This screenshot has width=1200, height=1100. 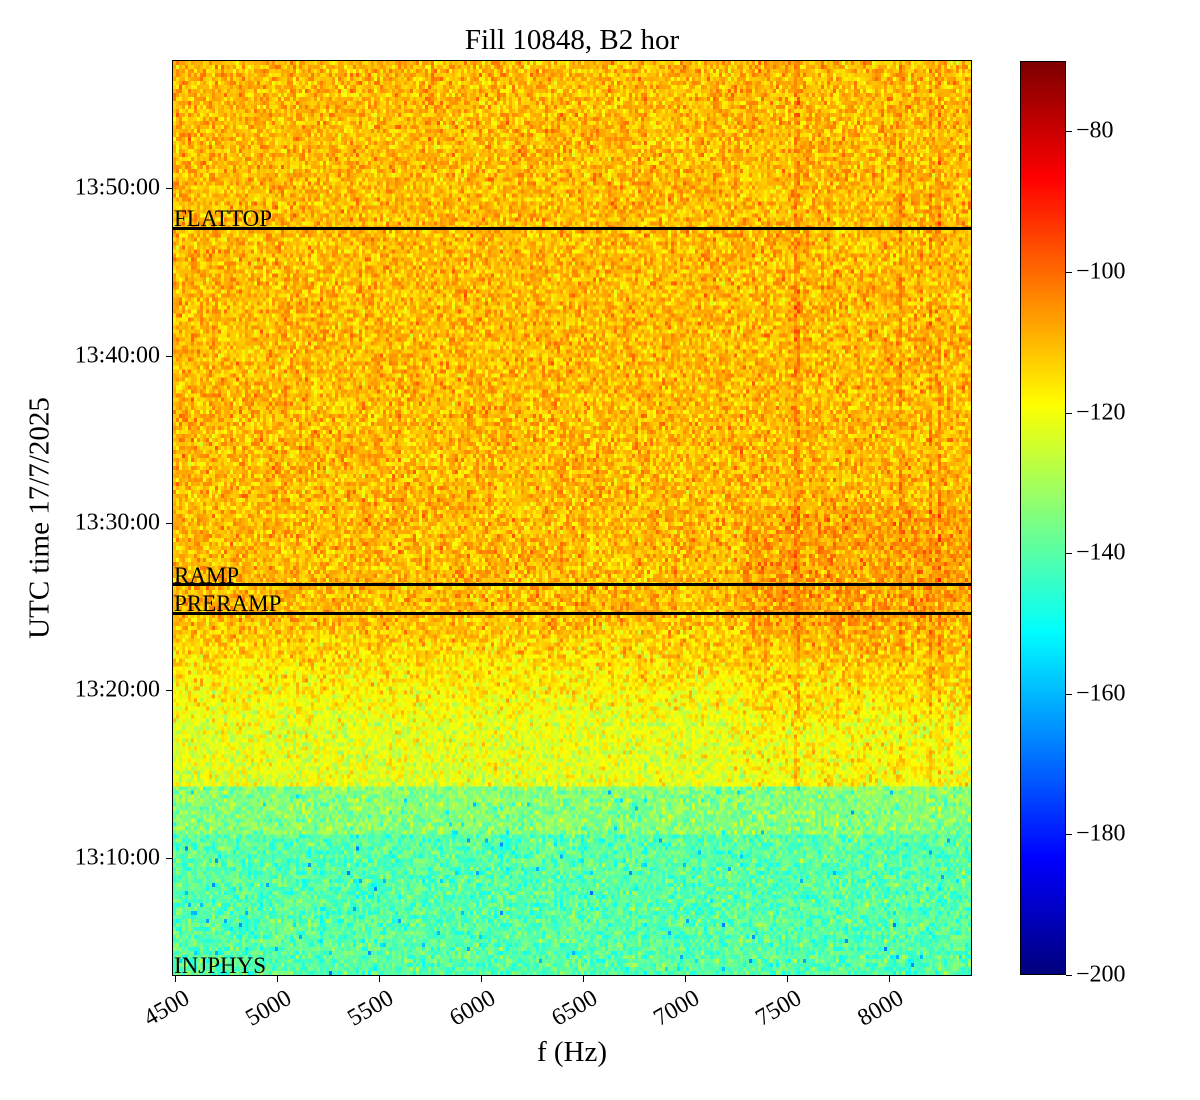 I want to click on colorbar-tick-label: −80, so click(x=1095, y=130).